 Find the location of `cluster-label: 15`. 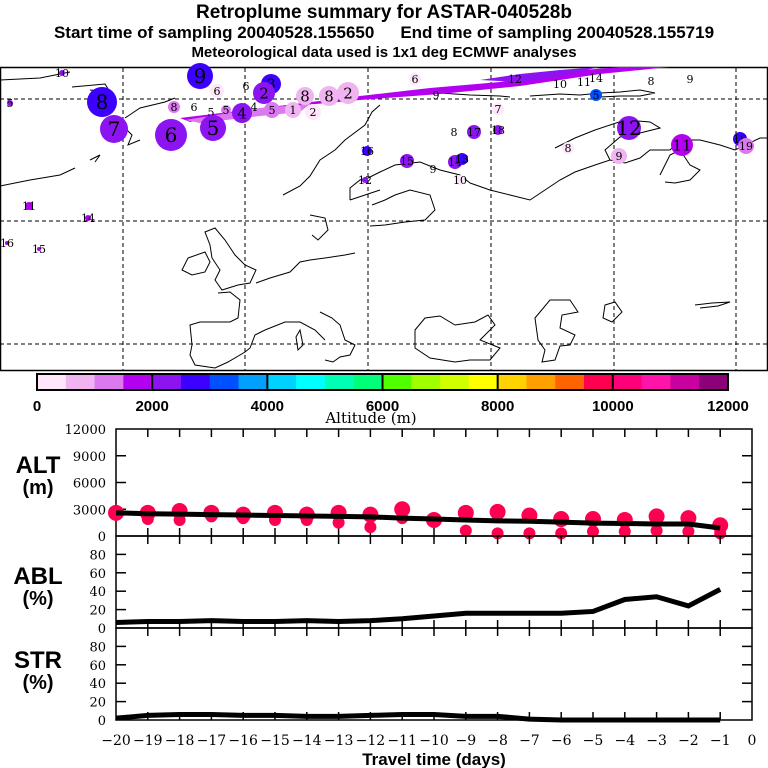

cluster-label: 15 is located at coordinates (407, 161).